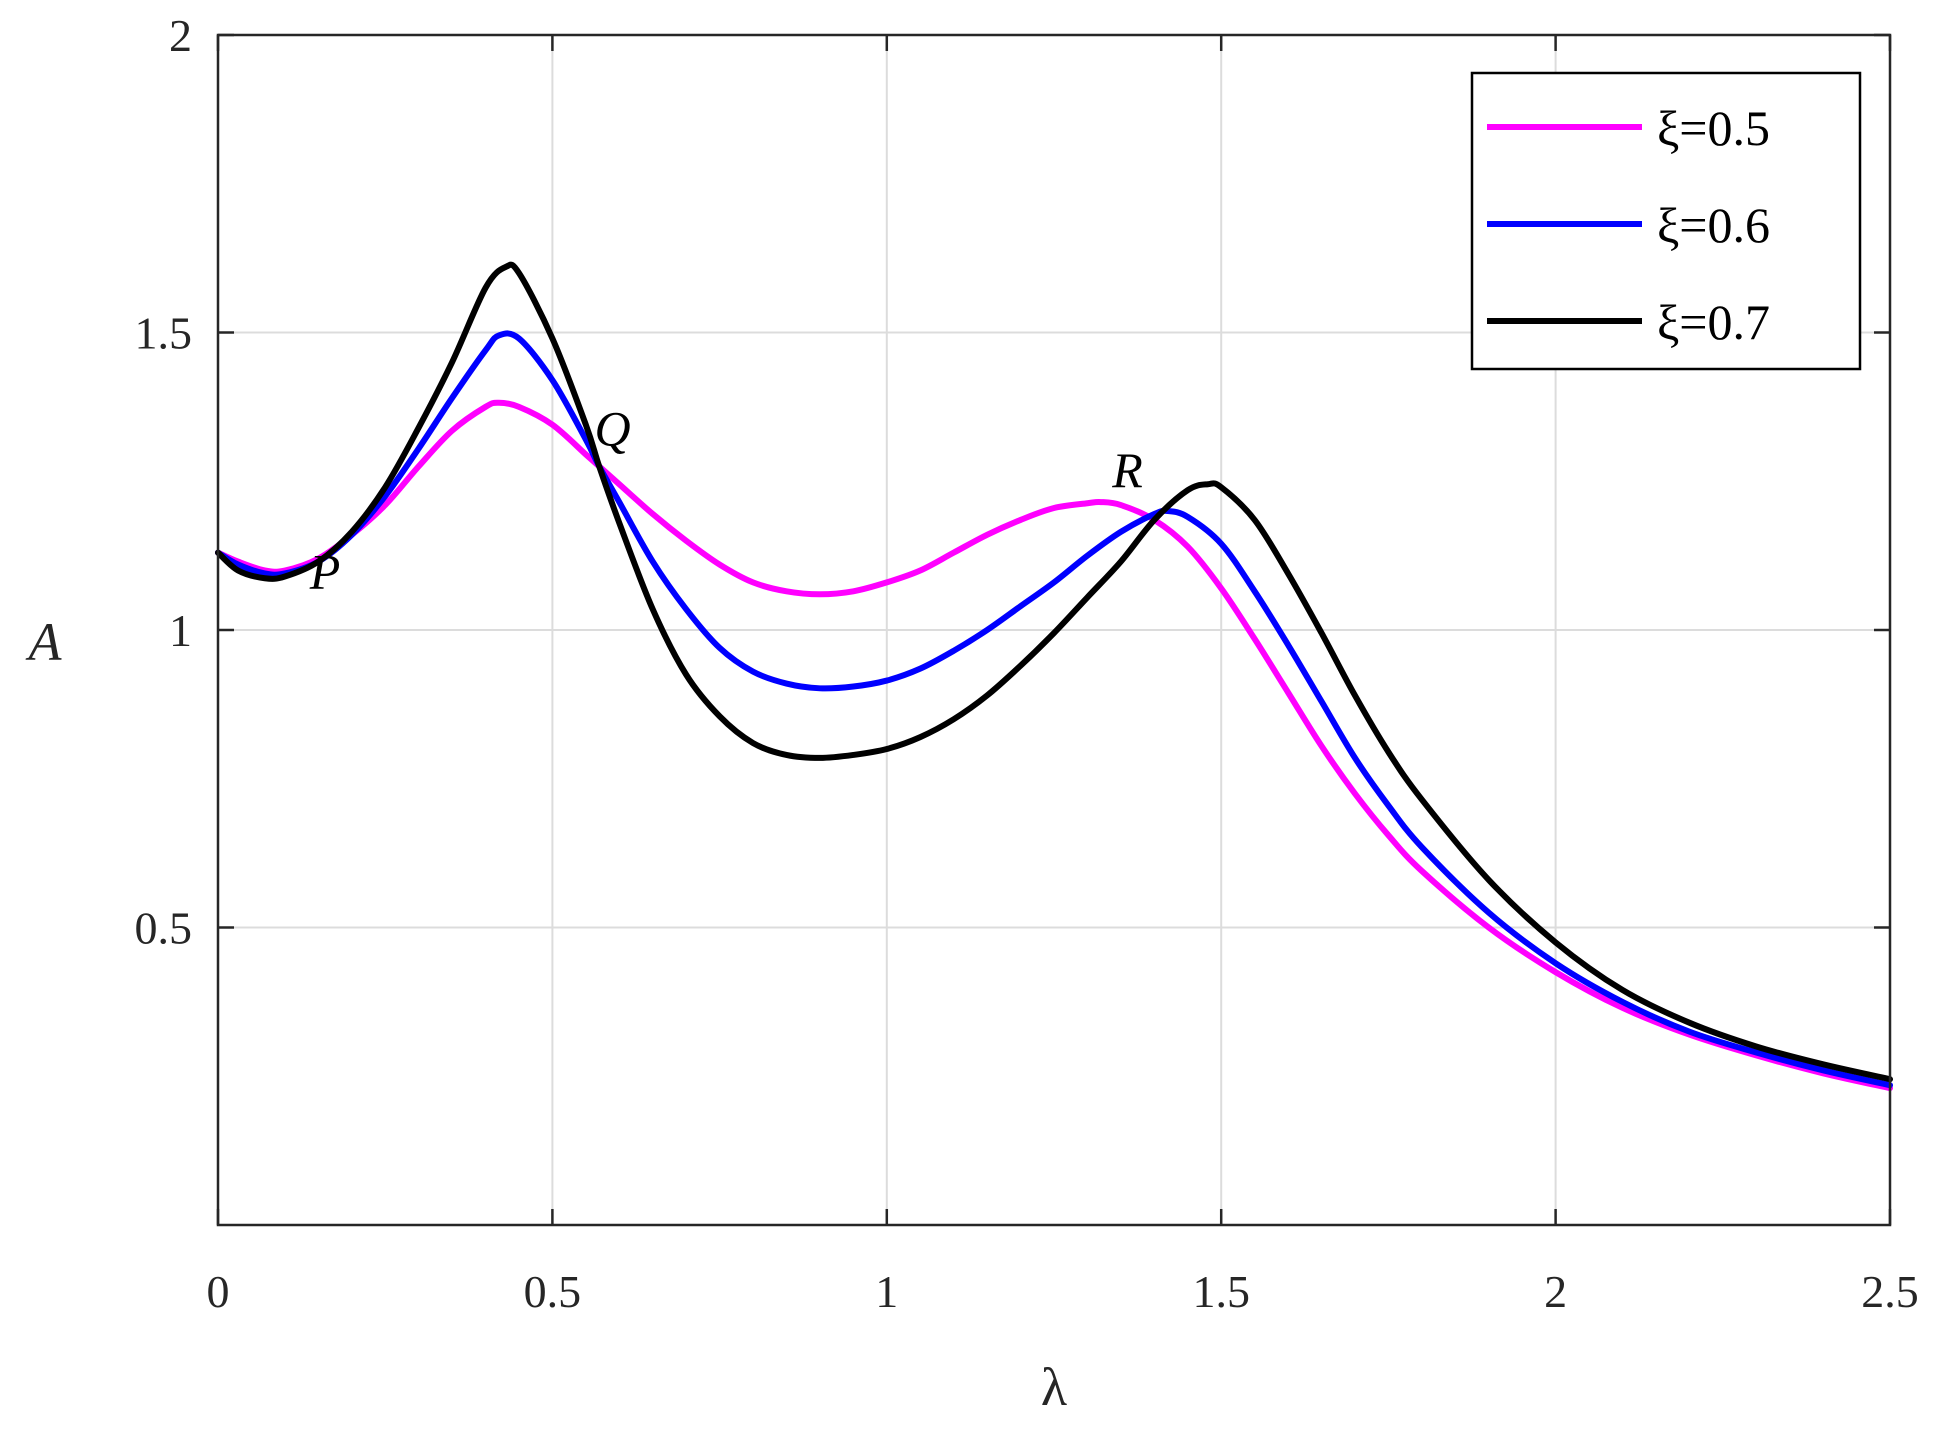  What do you see at coordinates (218, 1291) in the screenshot?
I see `x-tick-label: 0` at bounding box center [218, 1291].